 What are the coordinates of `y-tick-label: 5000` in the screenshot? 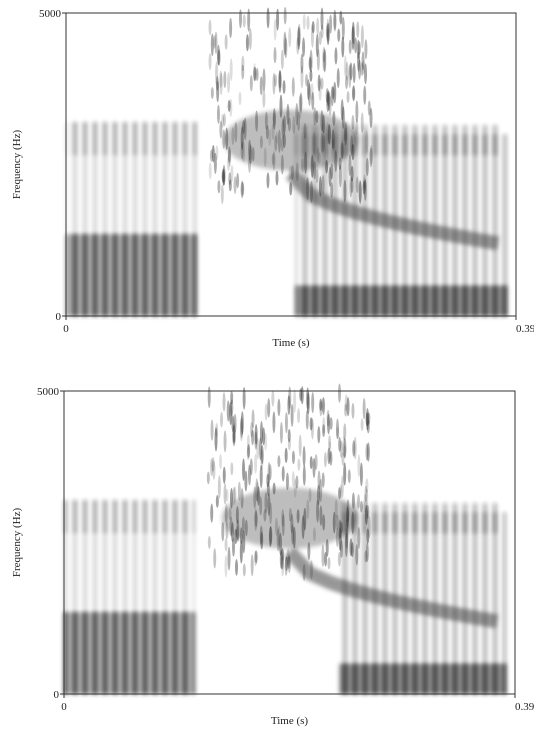 It's located at (48, 392).